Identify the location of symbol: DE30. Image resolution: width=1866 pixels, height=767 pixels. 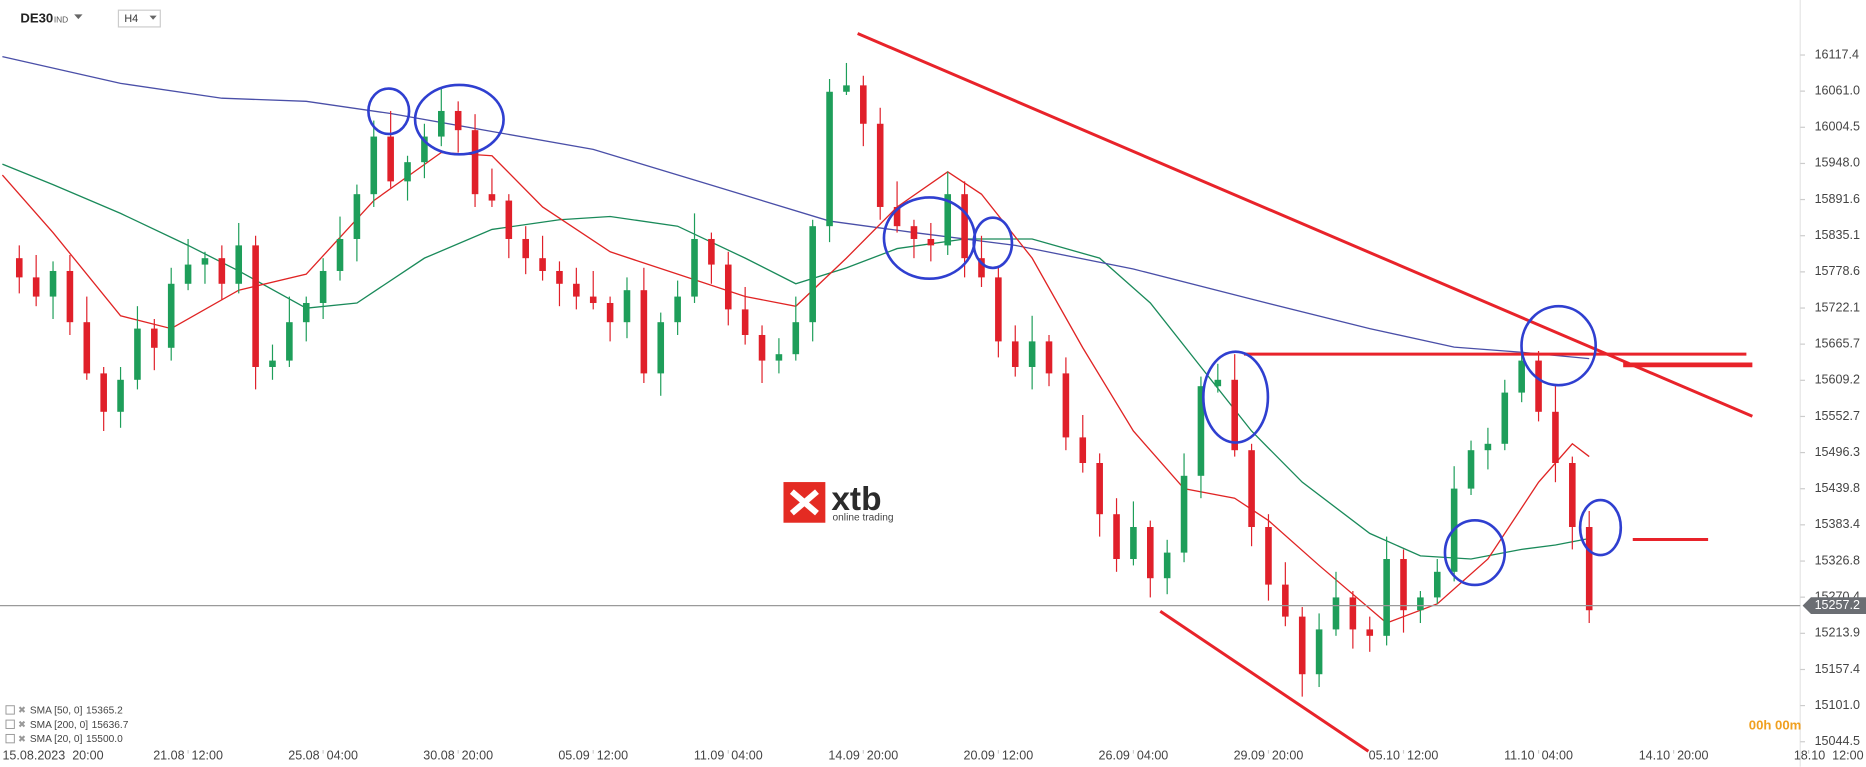
(36, 18).